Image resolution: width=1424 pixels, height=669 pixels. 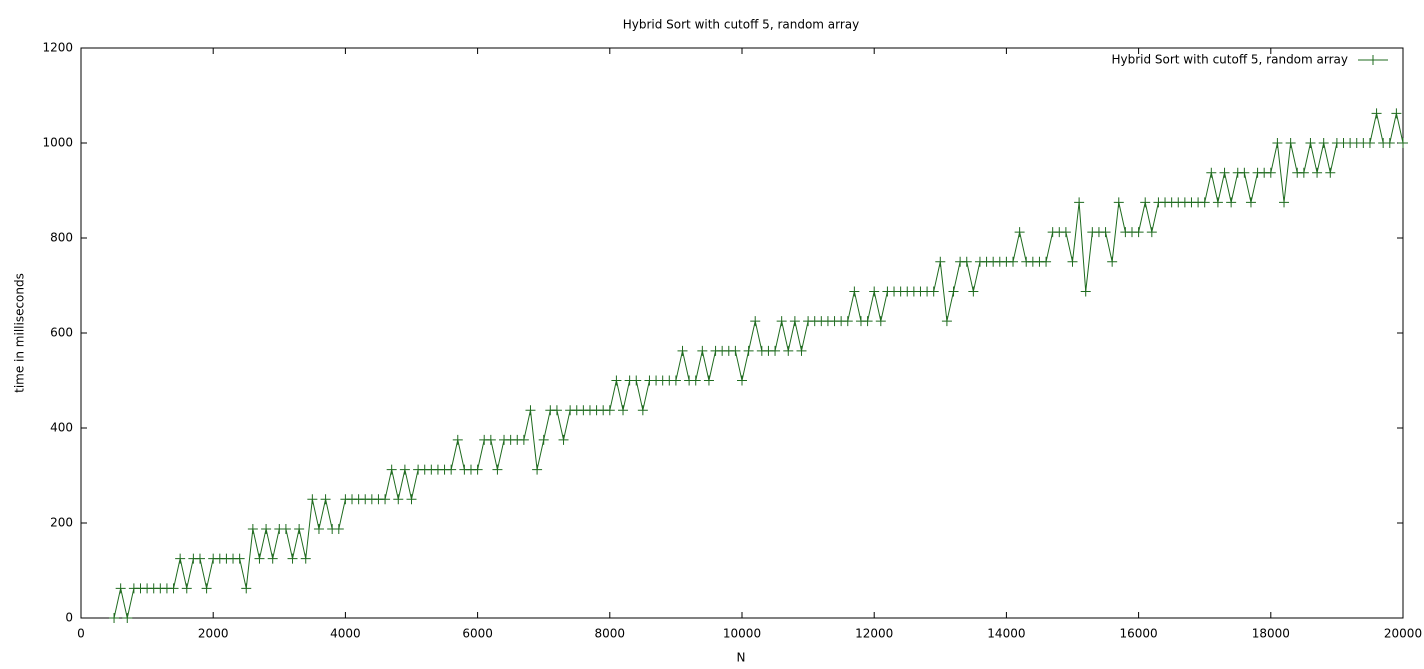 I want to click on legend-marker, so click(x=1373, y=60).